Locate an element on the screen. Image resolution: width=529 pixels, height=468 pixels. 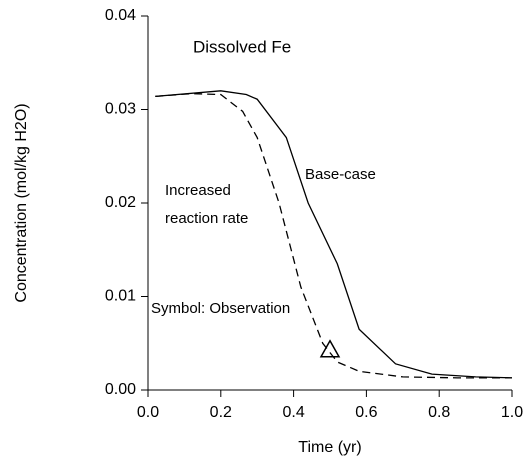
chart-title: Dissolved Fe is located at coordinates (242, 46).